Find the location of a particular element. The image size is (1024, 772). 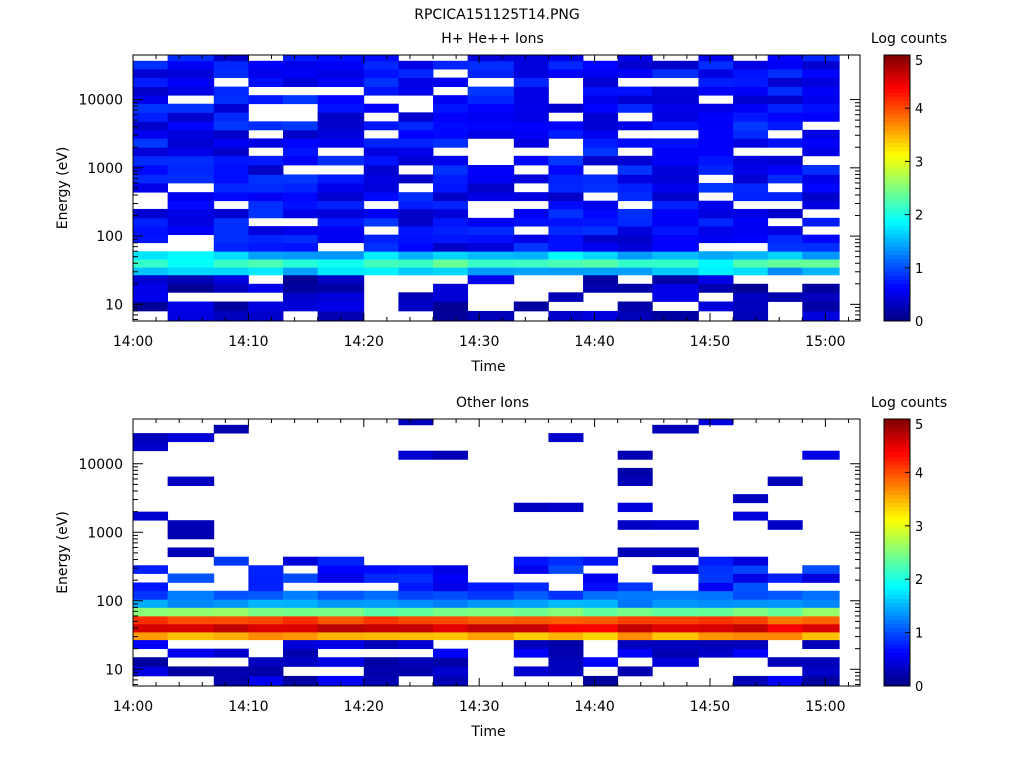

colorbar-tick-label: 2 is located at coordinates (919, 216).